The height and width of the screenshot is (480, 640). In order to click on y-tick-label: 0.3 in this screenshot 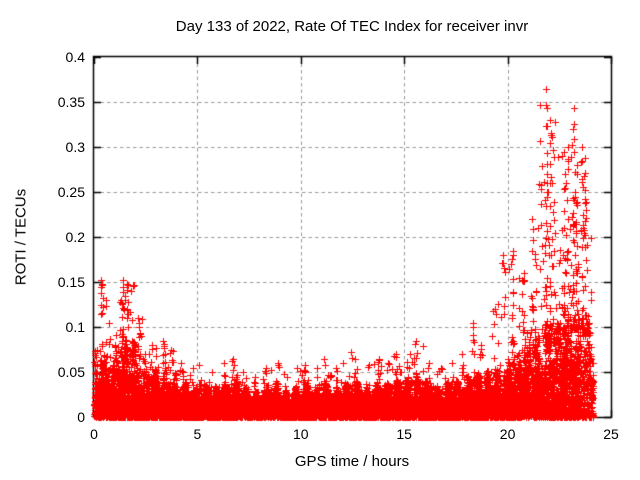, I will do `click(75, 147)`.